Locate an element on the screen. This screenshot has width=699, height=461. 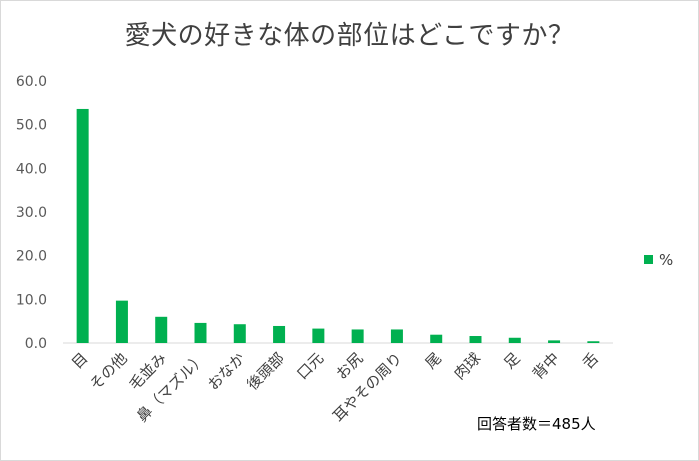
x-tick-label: 肉球 is located at coordinates (467, 366).